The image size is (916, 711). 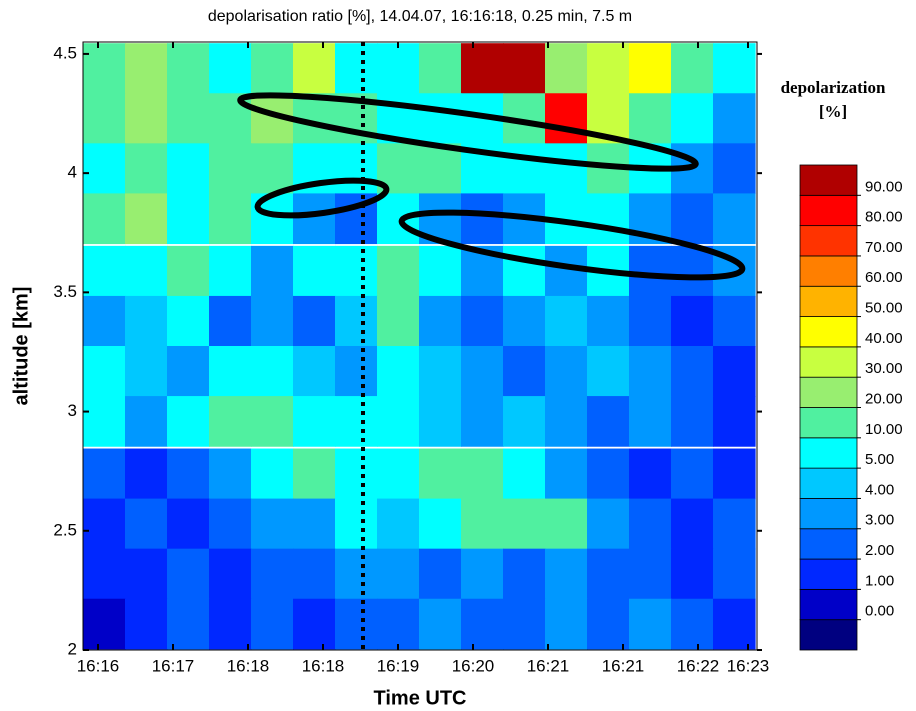 I want to click on highlight-ellipse, so click(x=468, y=132).